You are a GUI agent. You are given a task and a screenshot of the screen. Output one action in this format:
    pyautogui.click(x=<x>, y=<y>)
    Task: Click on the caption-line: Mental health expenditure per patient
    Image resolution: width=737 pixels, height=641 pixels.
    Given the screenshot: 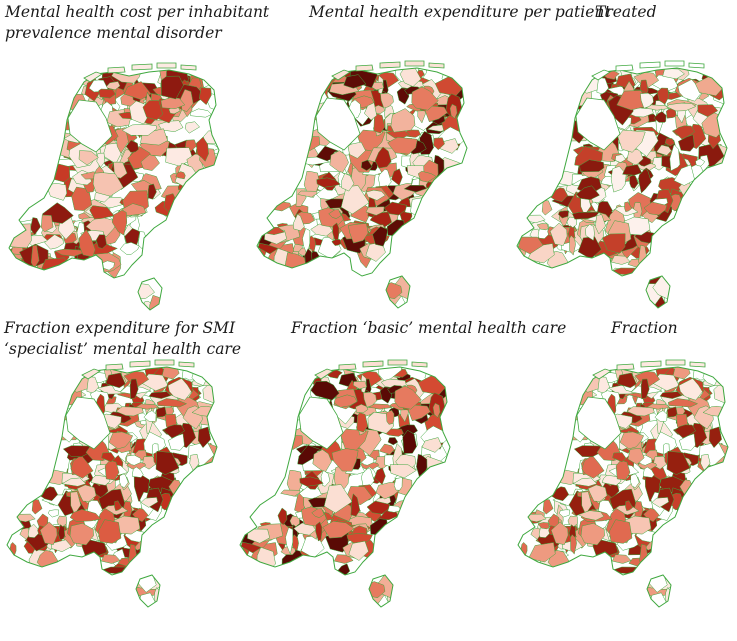 What is the action you would take?
    pyautogui.click(x=460, y=12)
    